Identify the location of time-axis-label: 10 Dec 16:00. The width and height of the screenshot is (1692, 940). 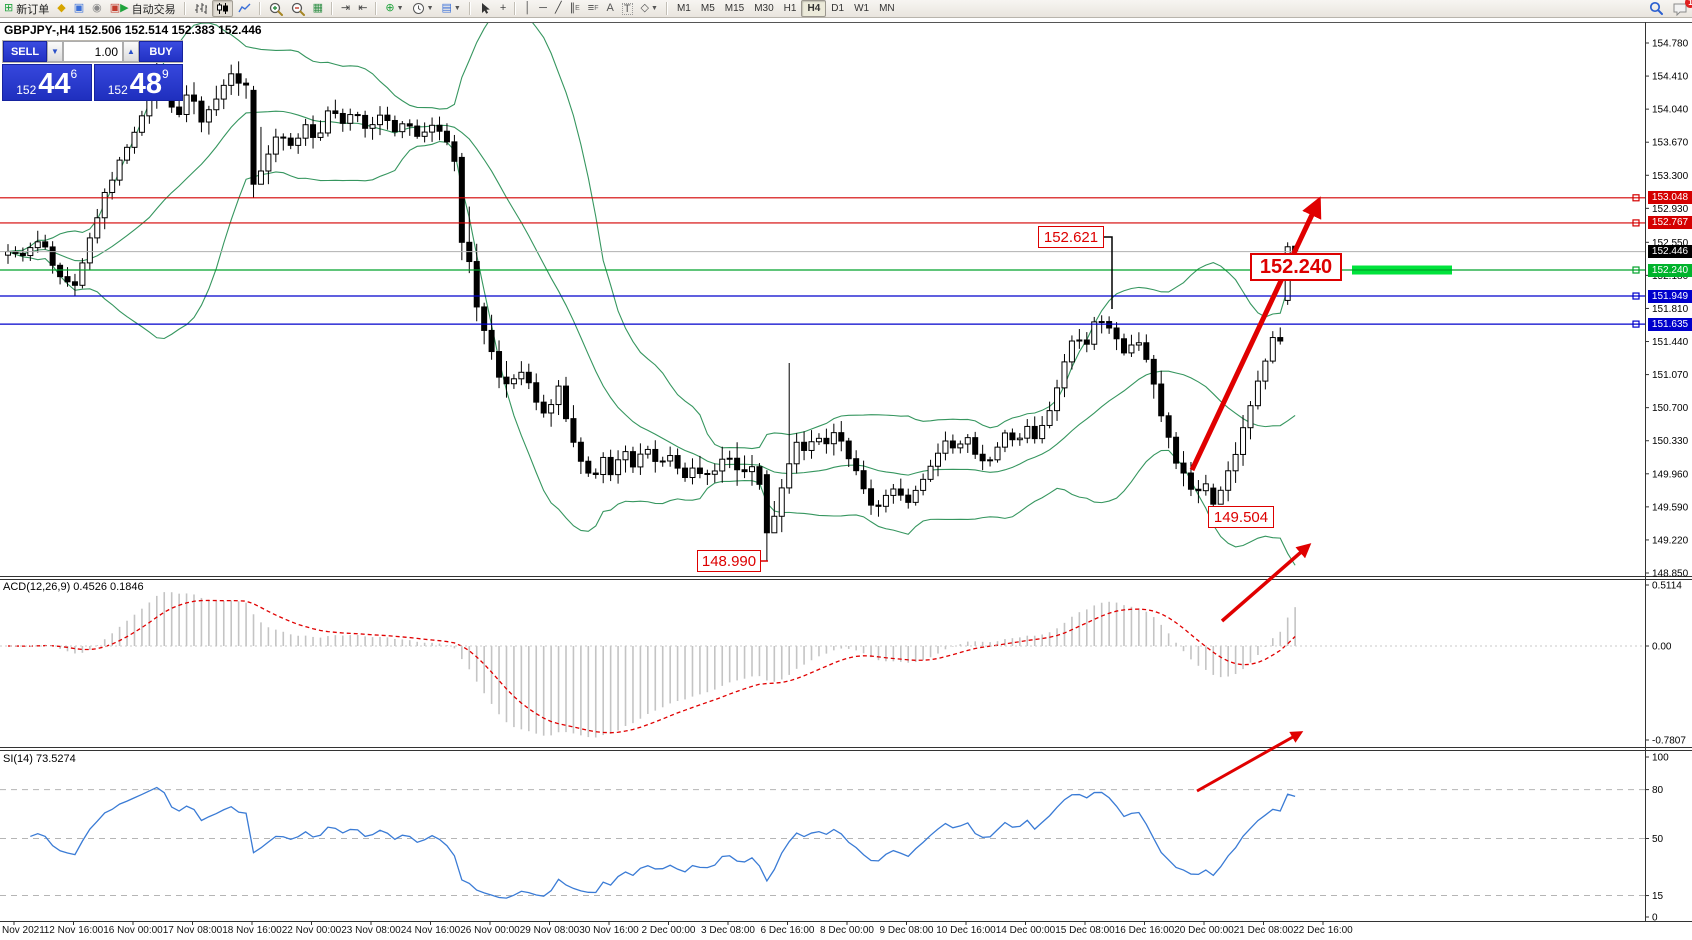
(966, 930).